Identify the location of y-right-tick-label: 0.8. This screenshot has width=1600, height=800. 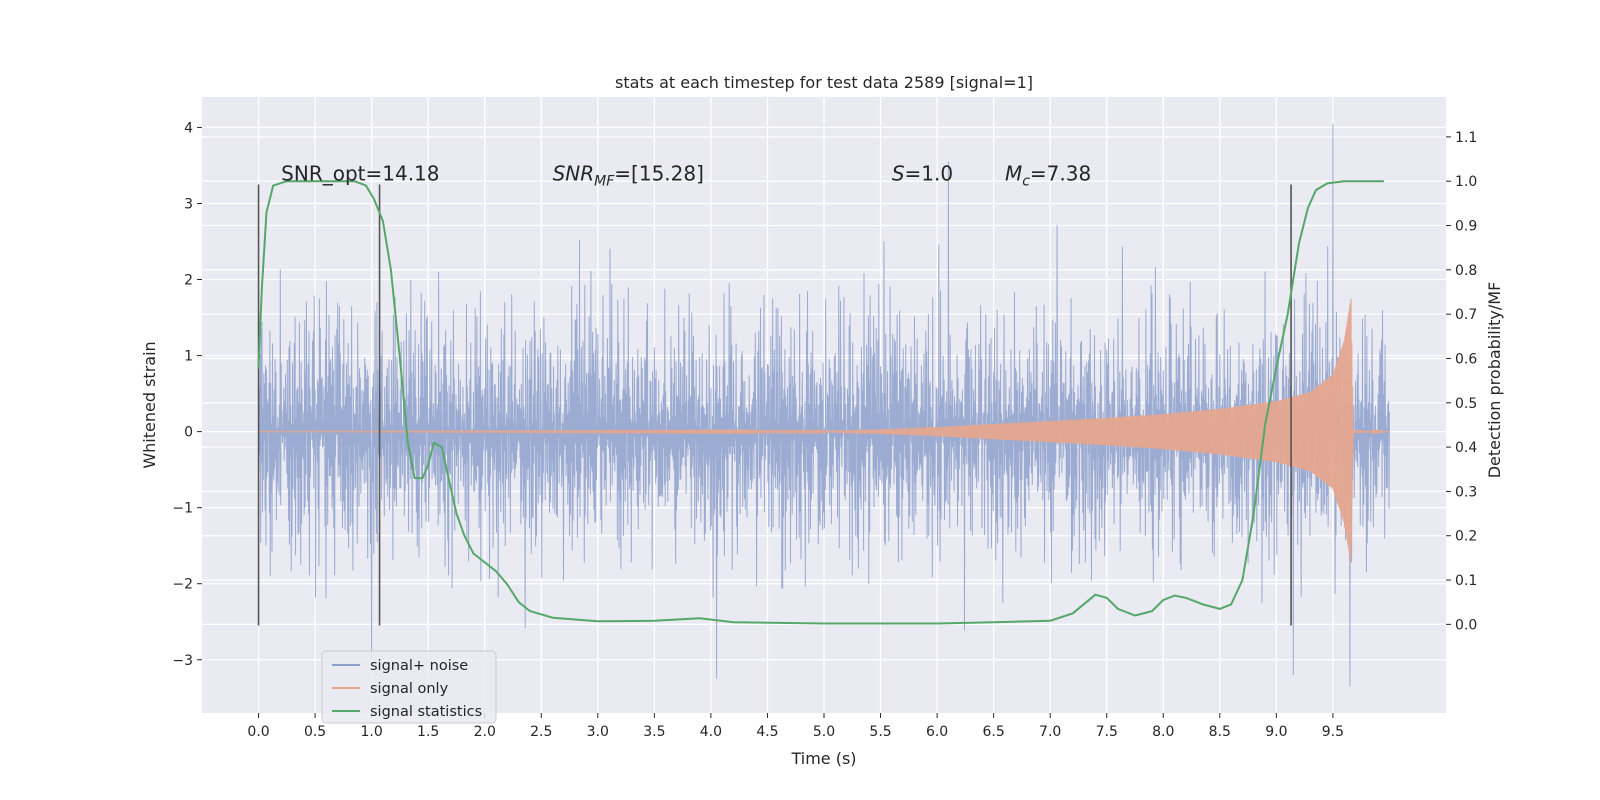
(1466, 271).